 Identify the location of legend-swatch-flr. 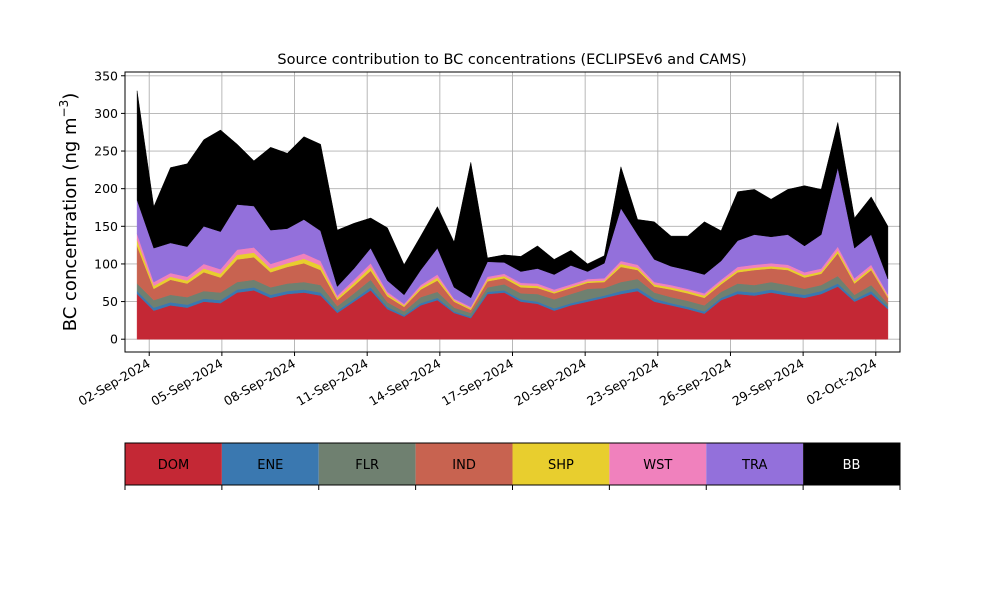
(367, 464).